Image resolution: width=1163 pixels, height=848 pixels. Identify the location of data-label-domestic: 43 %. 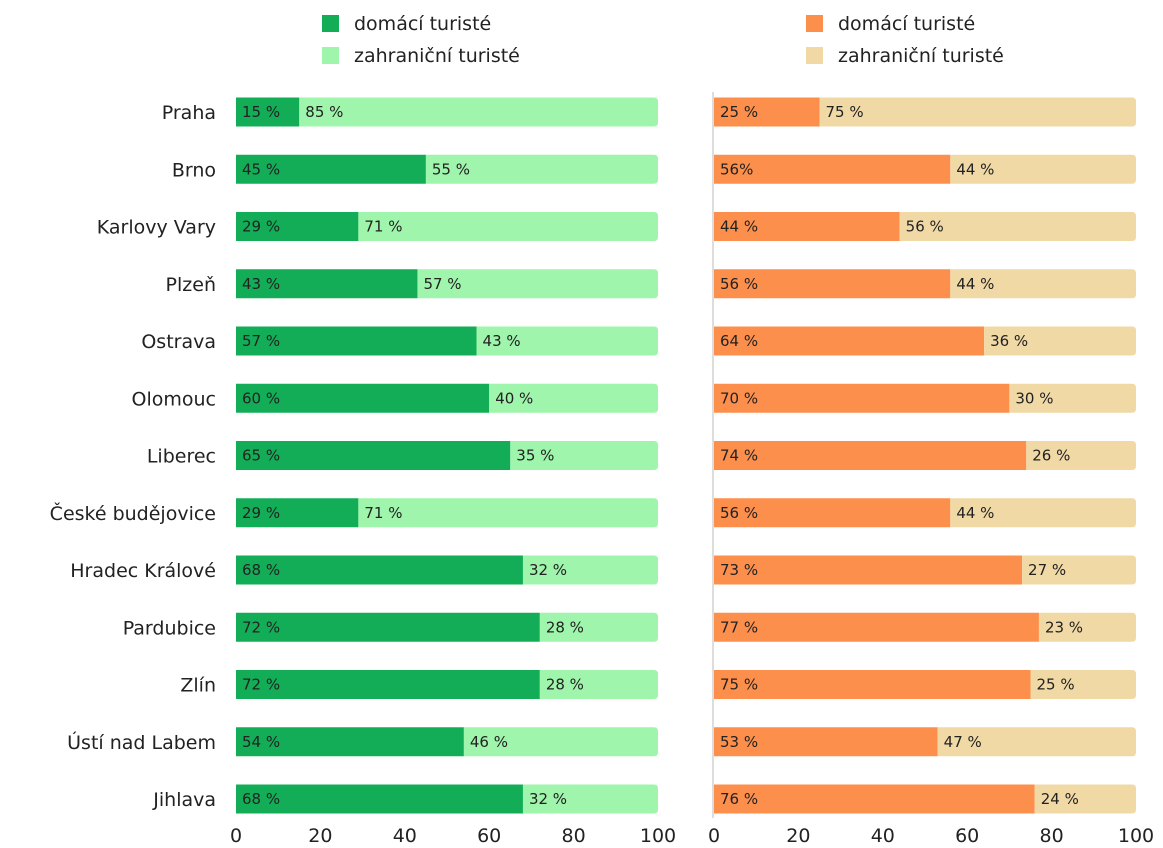
(261, 284).